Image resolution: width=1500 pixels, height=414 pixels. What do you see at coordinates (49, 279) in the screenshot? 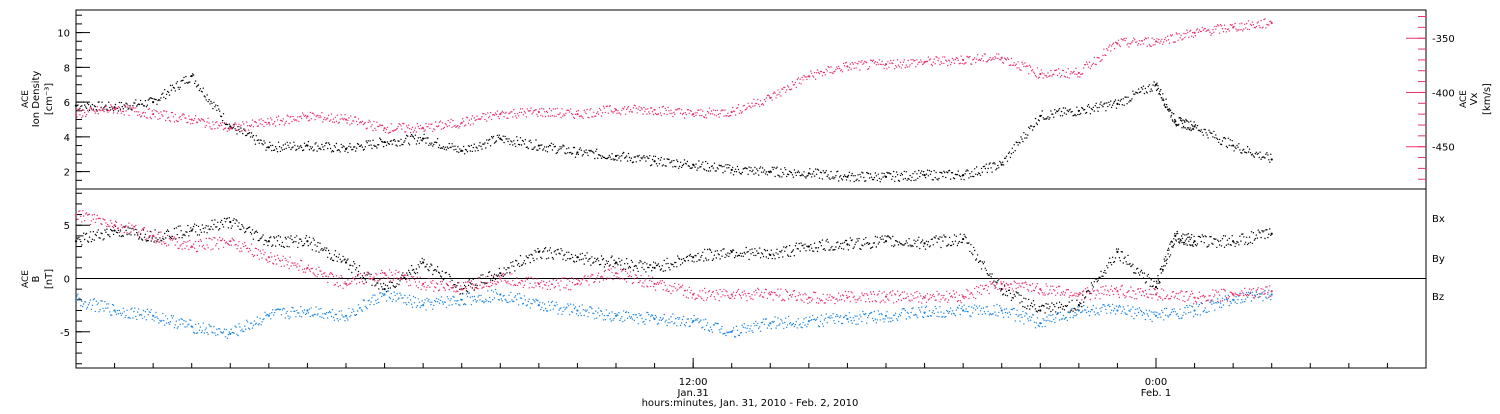
I see `b-axis-label-line3: [nT]` at bounding box center [49, 279].